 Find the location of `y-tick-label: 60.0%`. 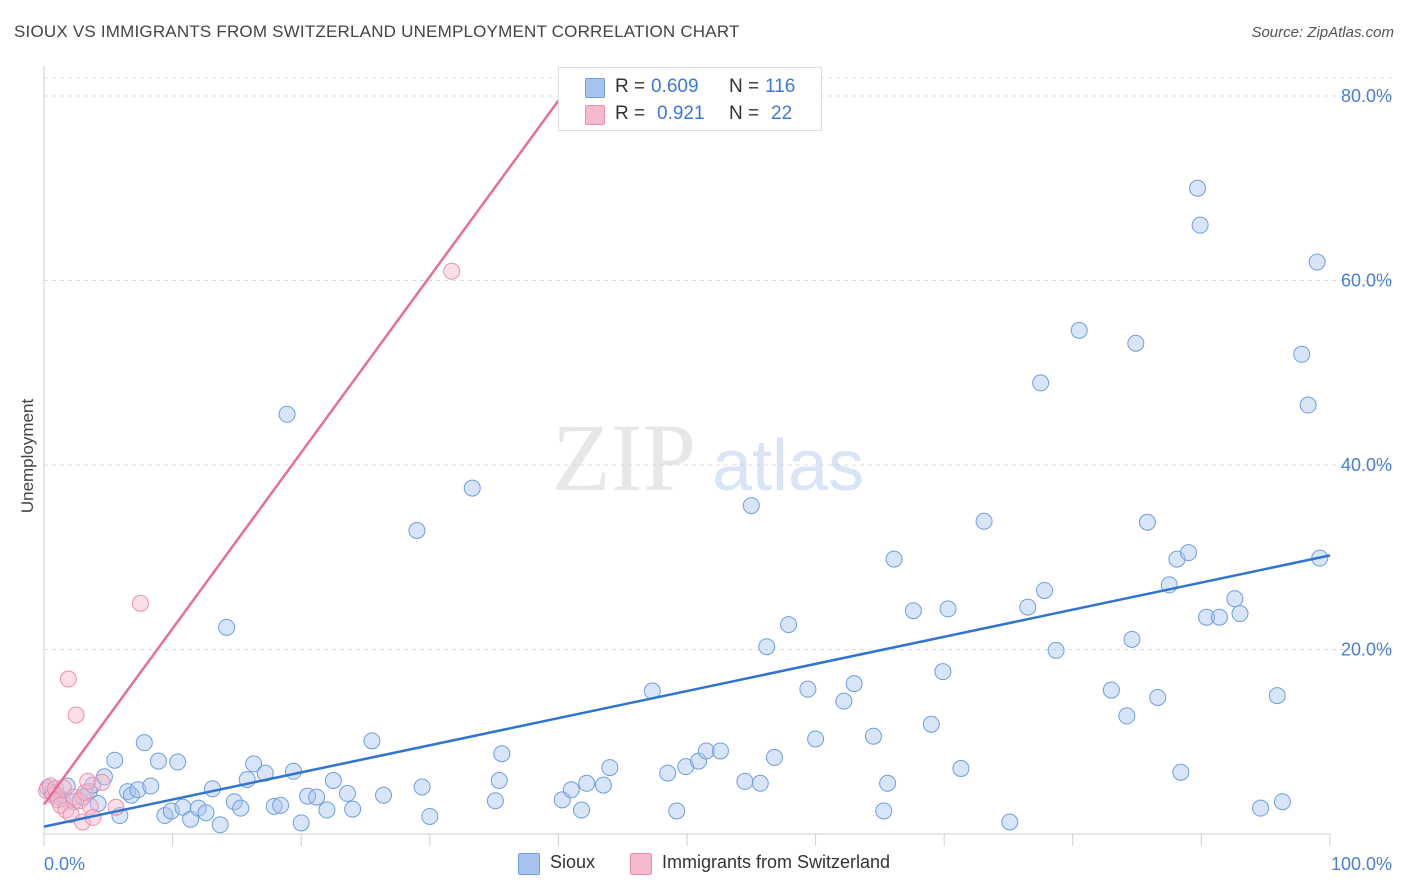

y-tick-label: 60.0% is located at coordinates (1366, 281).